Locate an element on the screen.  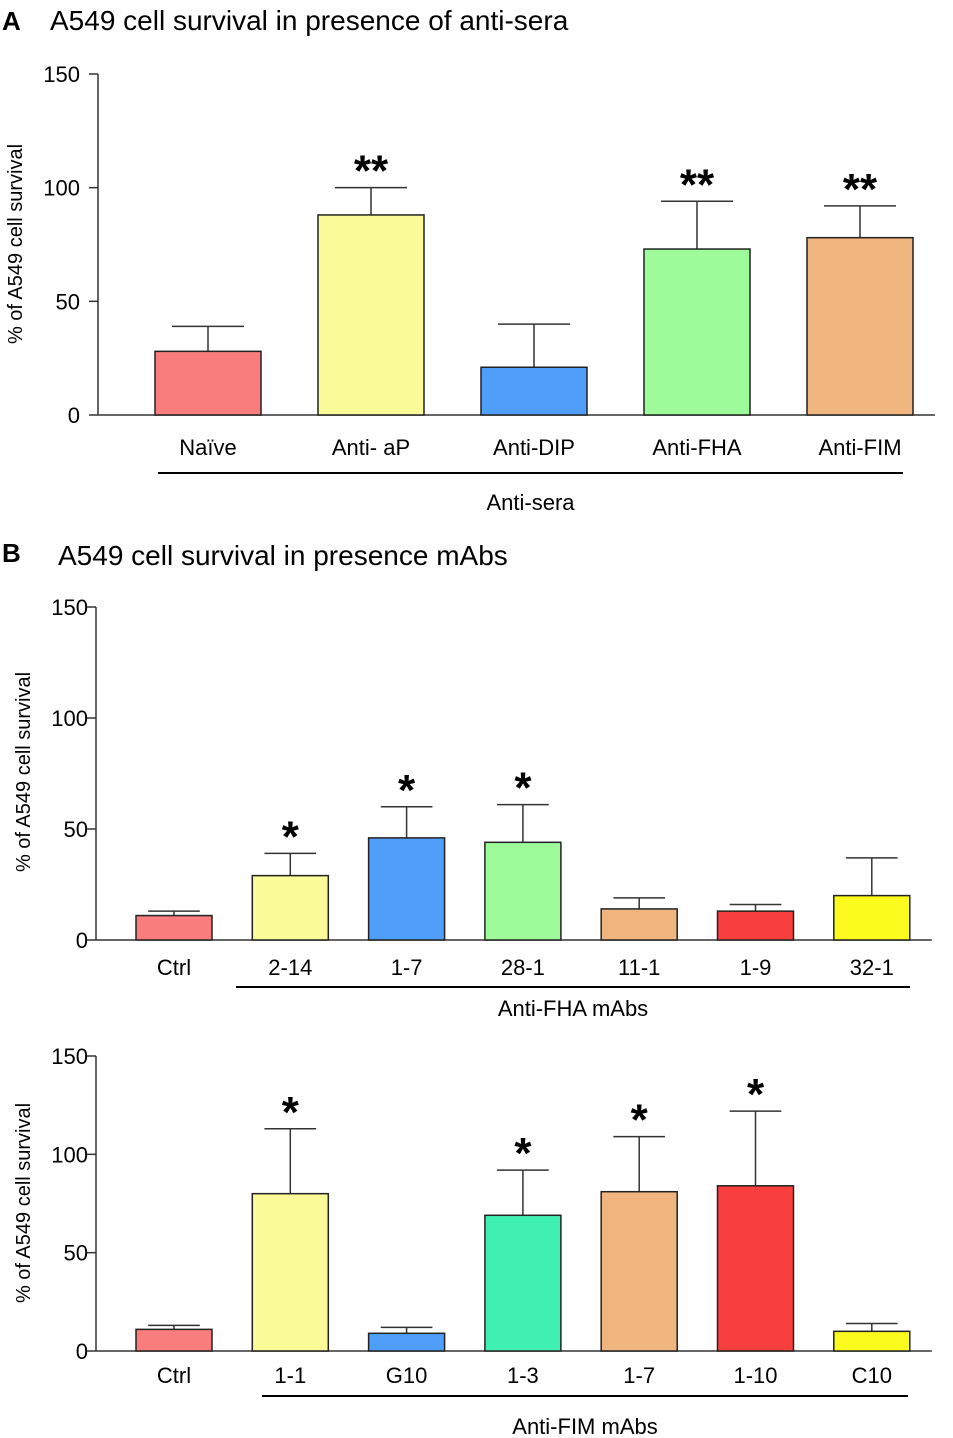
bar-g10 is located at coordinates (406, 1342).